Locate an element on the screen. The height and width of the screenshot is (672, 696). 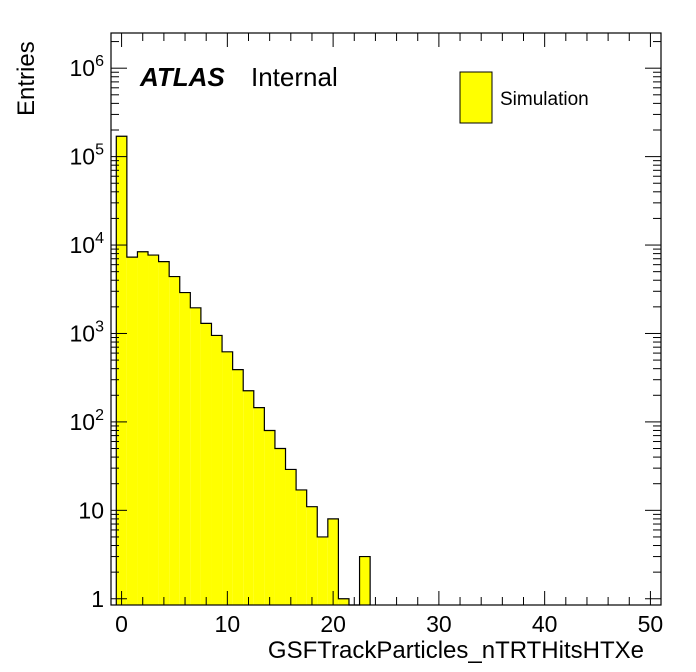
y-tick-label: 1 is located at coordinates (97, 599).